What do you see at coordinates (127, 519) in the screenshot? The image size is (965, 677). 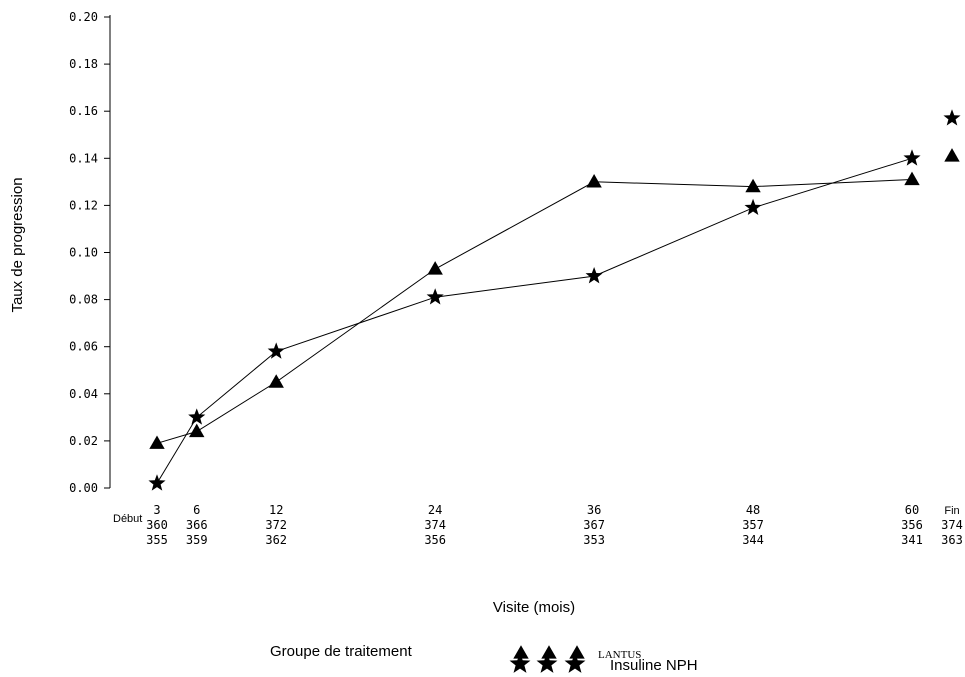 I see `baseline-label: Début` at bounding box center [127, 519].